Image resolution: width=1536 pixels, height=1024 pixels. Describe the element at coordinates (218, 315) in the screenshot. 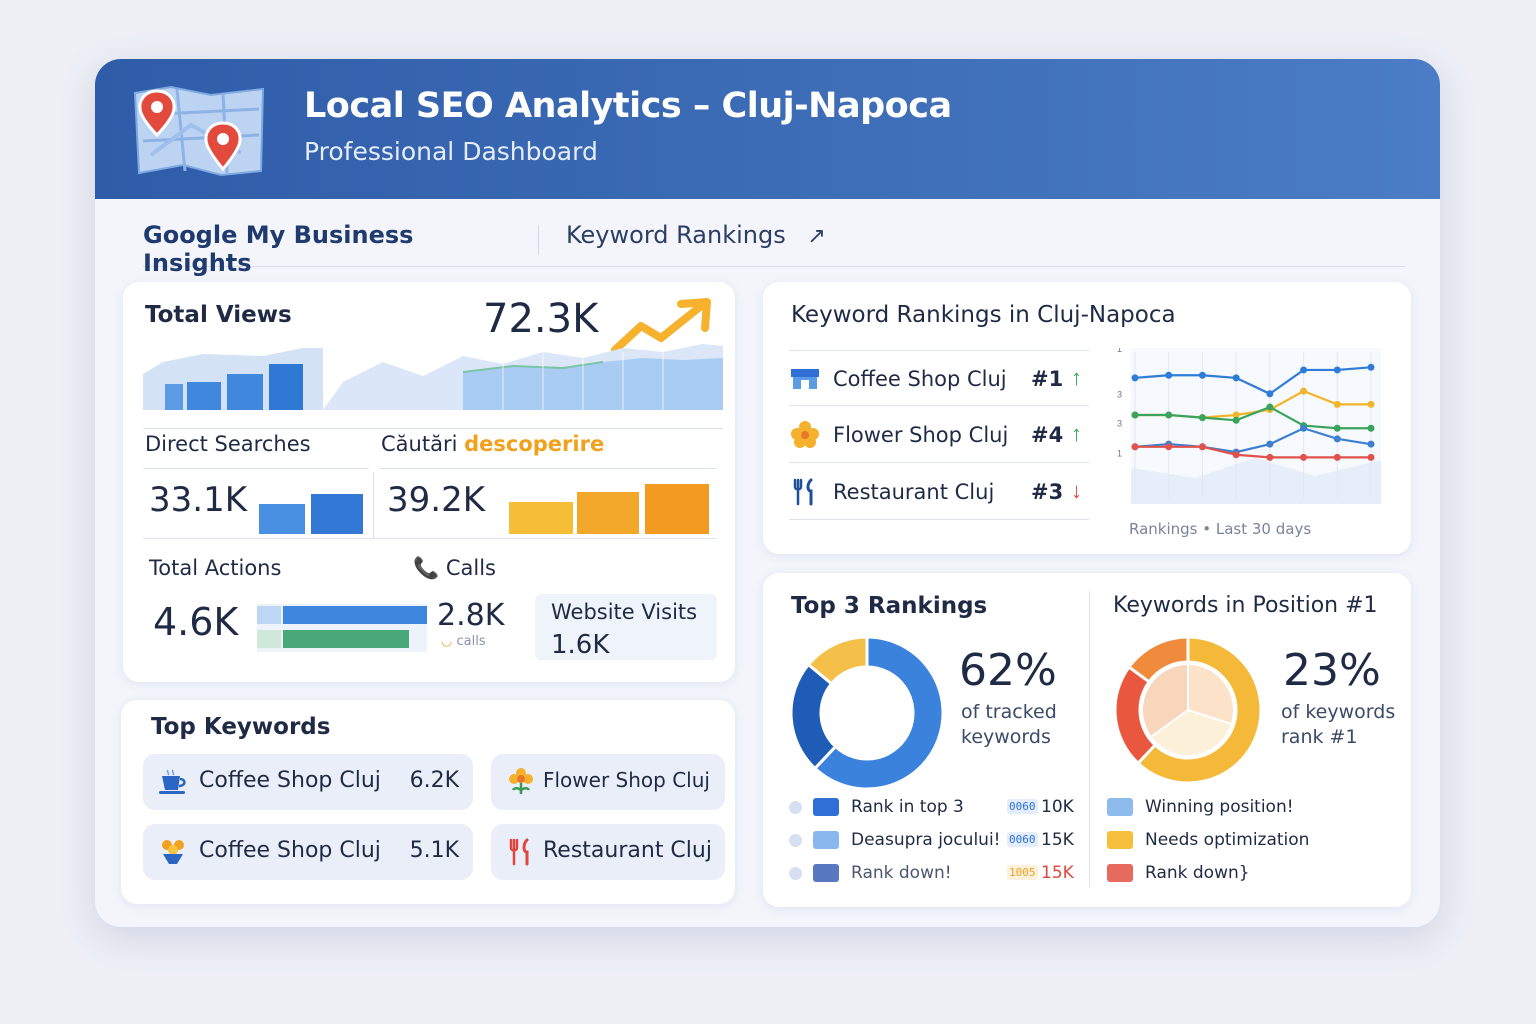

I see `total-views-label: Total Views` at that location.